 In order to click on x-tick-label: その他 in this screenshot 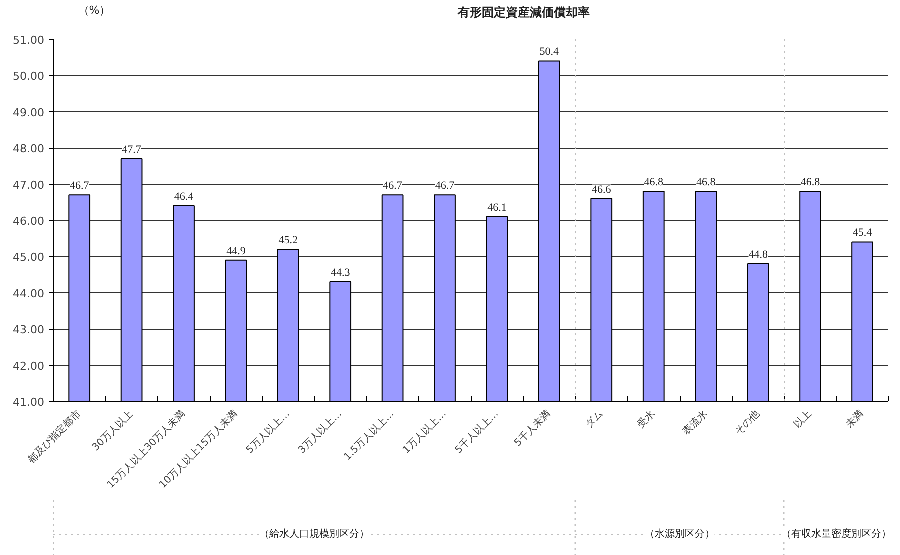, I will do `click(747, 423)`.